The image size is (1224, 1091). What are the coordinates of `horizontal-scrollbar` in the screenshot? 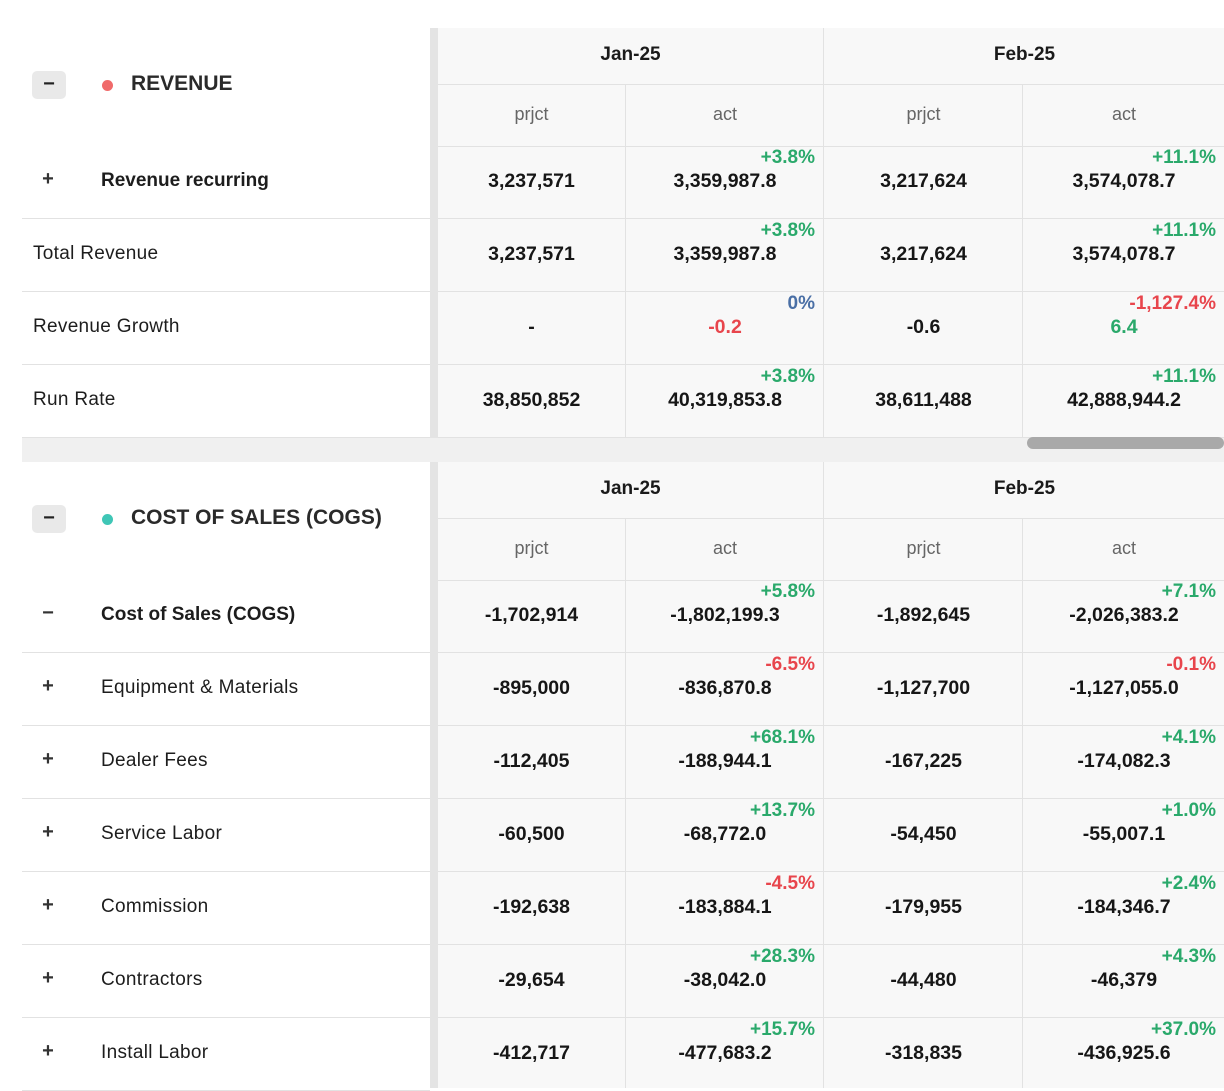 It's located at (1125, 443).